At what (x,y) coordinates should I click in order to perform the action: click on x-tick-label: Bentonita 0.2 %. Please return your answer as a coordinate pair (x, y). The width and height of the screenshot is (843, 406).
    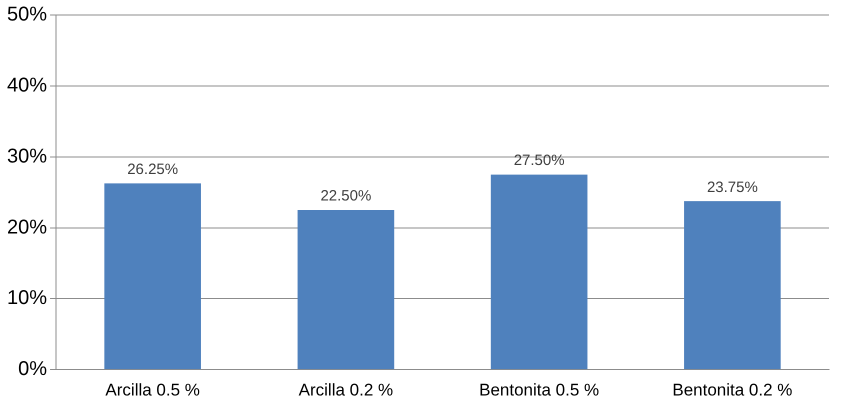
    Looking at the image, I should click on (732, 390).